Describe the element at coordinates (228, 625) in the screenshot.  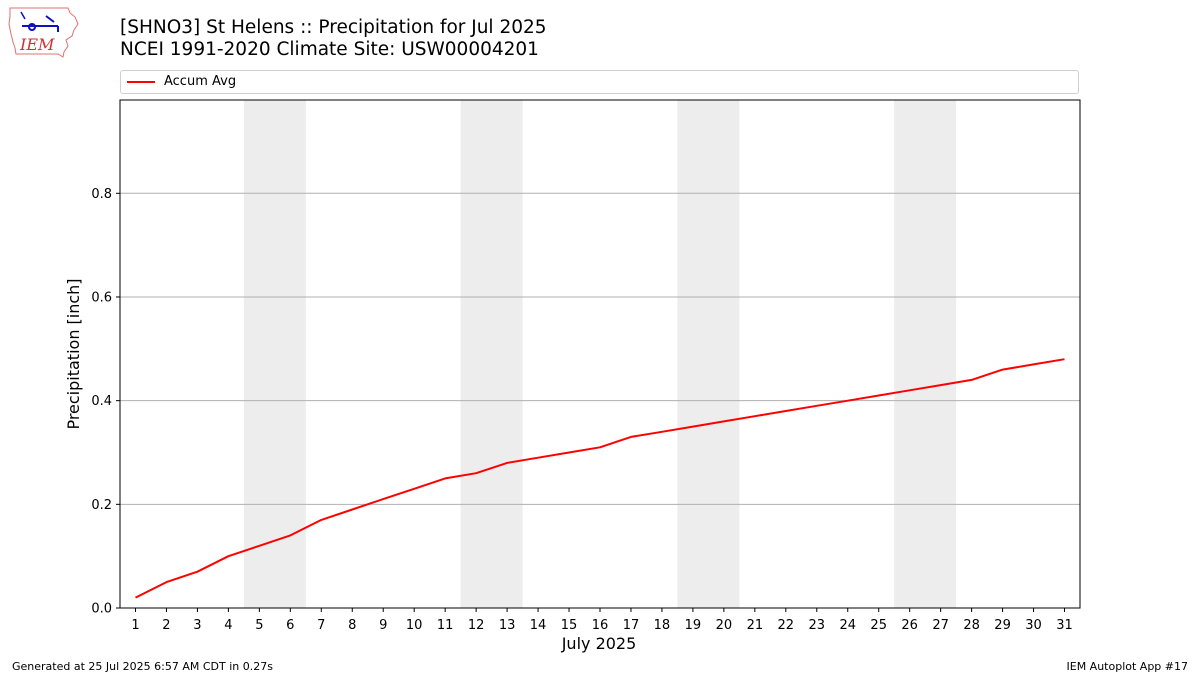
I see `x-tick-label: 4` at that location.